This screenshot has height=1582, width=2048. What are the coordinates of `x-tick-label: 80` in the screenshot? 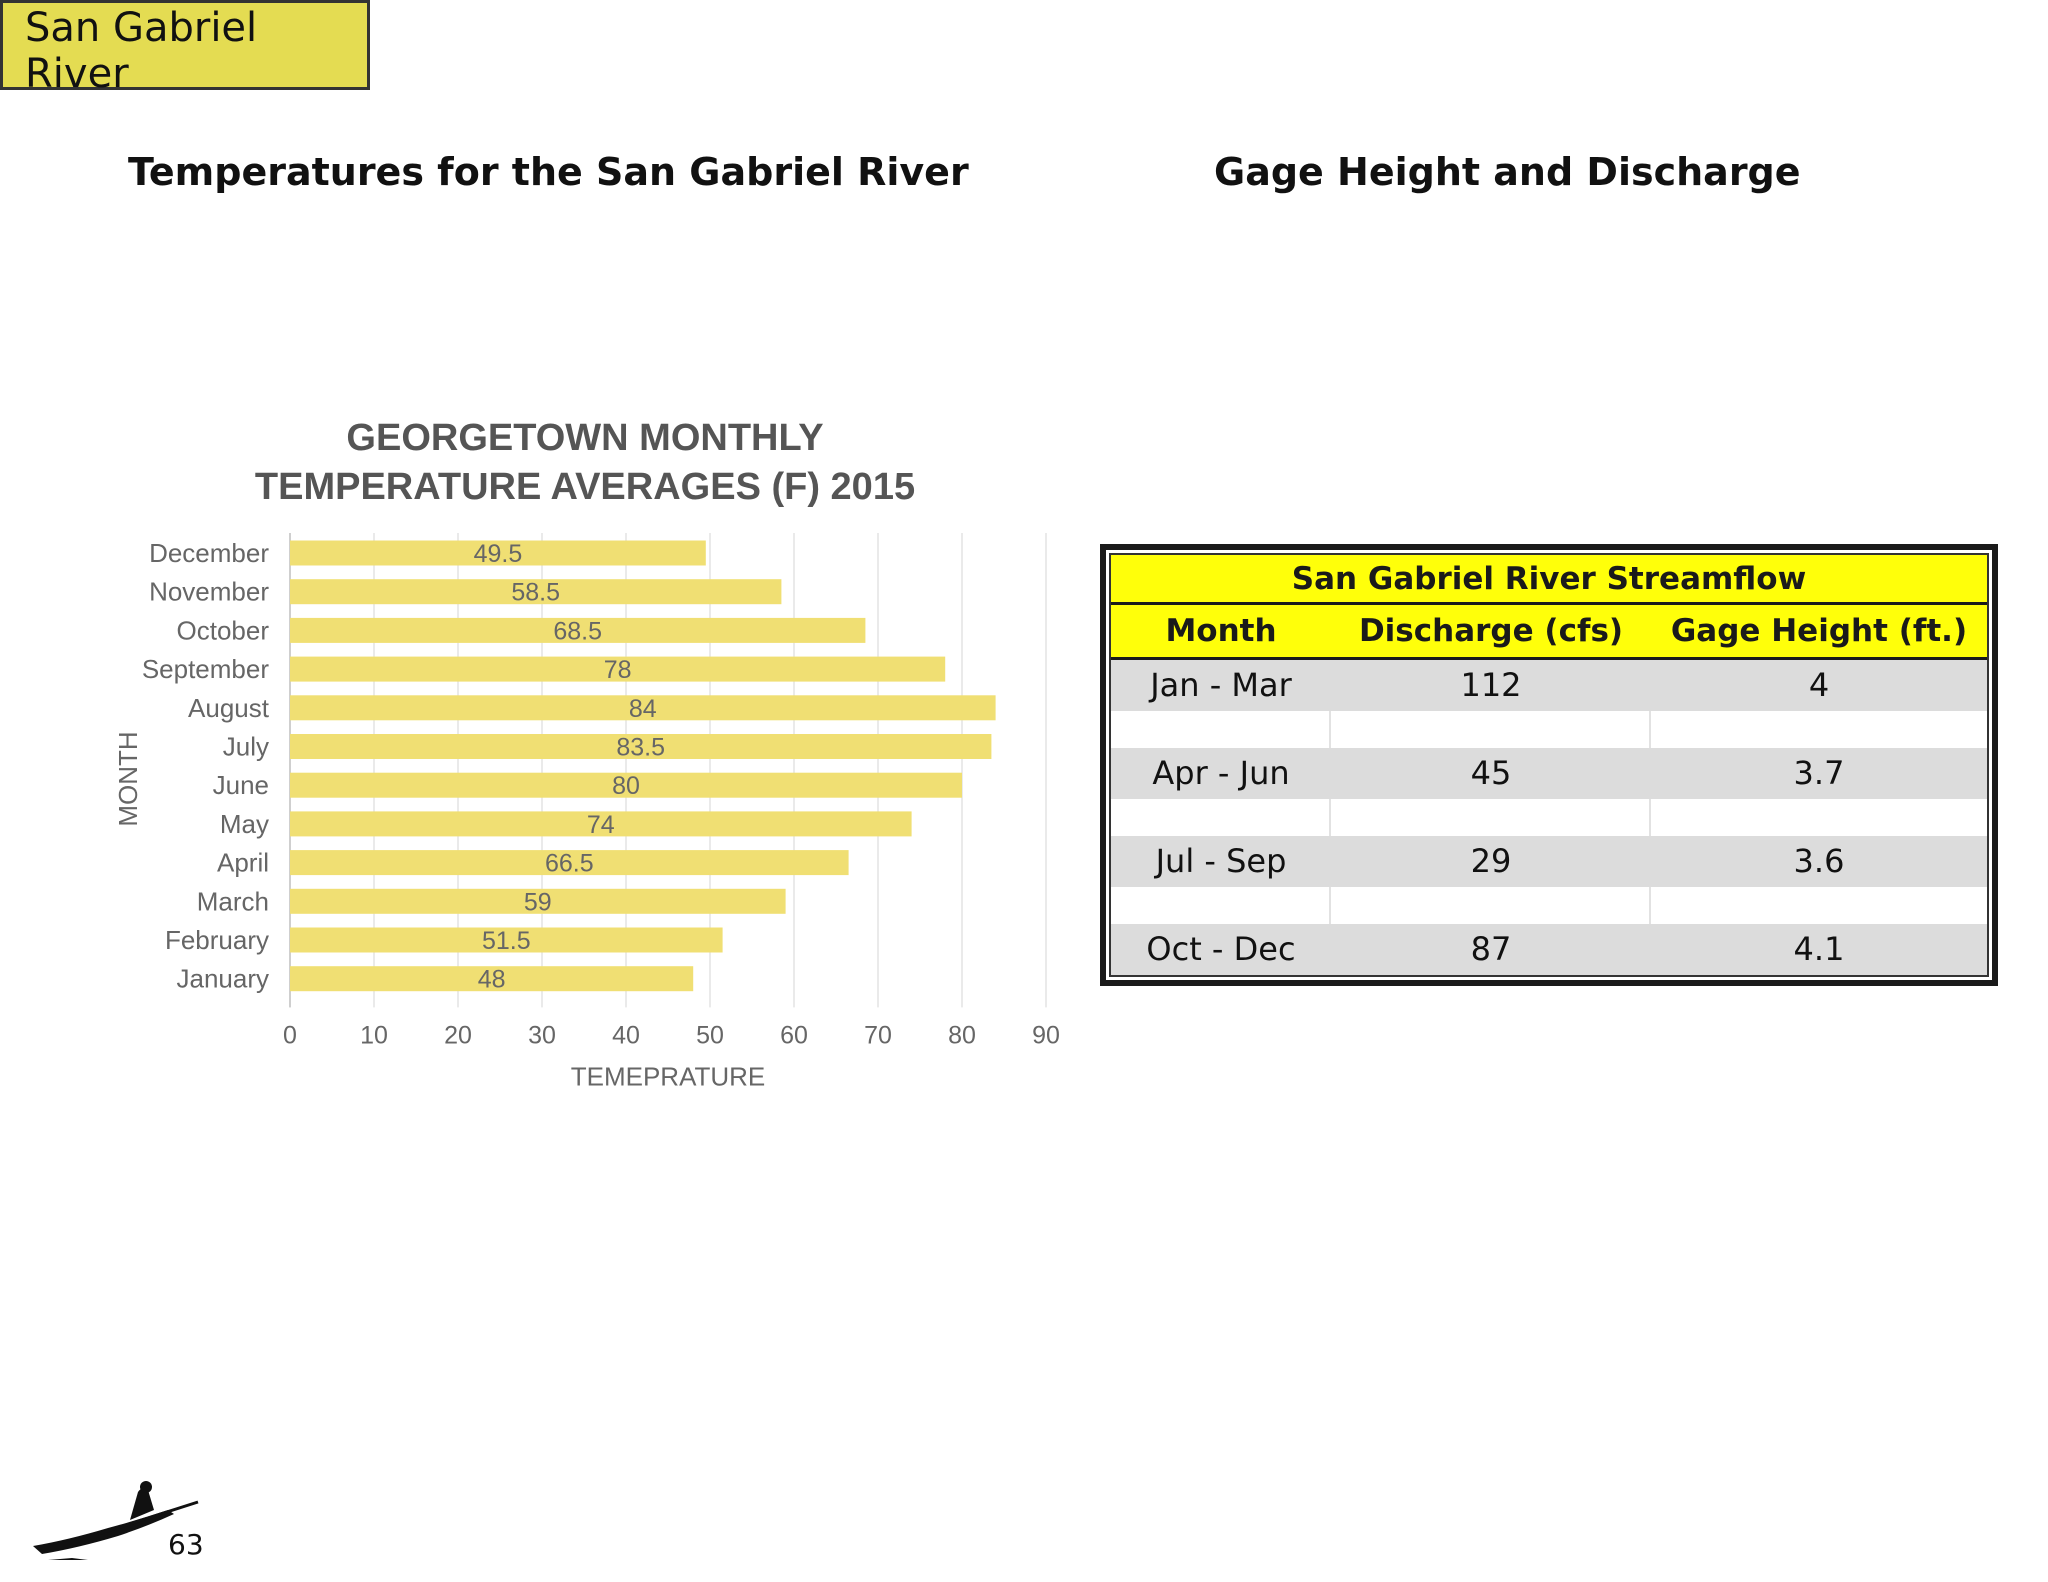 It's located at (962, 1035).